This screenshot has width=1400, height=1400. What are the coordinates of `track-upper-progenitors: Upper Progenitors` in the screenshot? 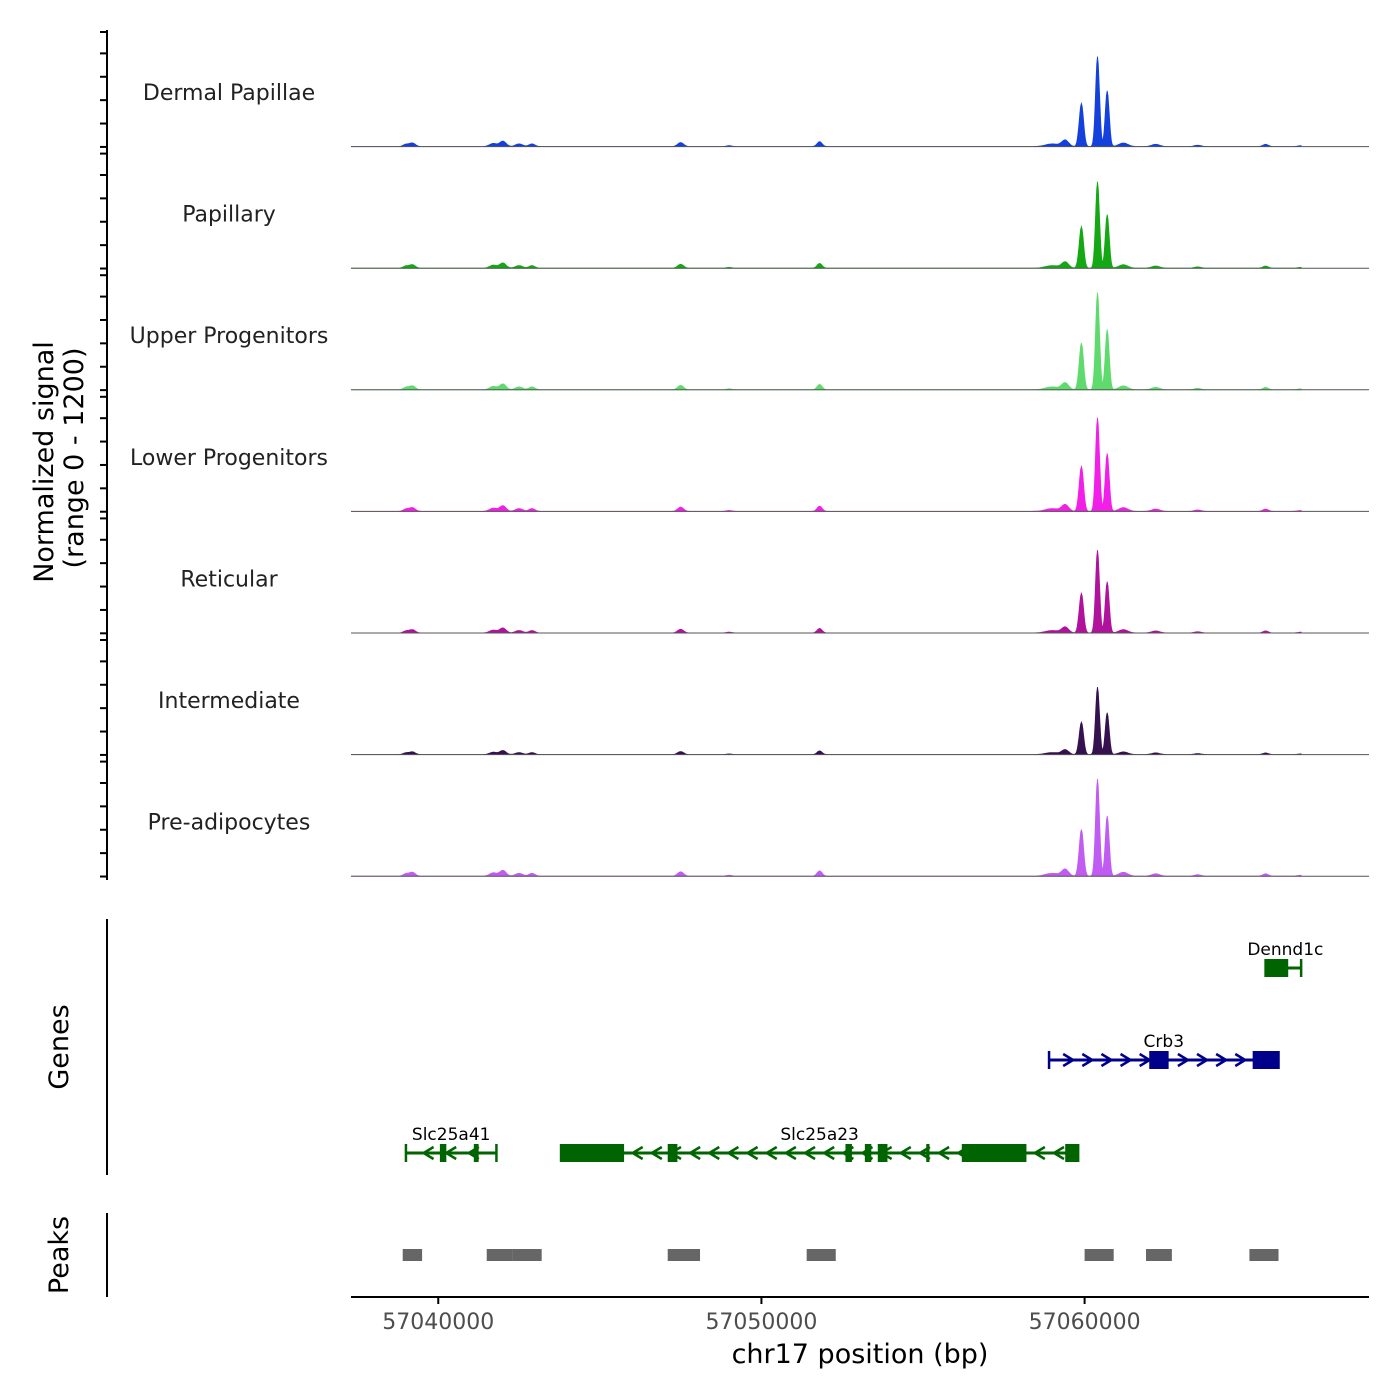 It's located at (749, 341).